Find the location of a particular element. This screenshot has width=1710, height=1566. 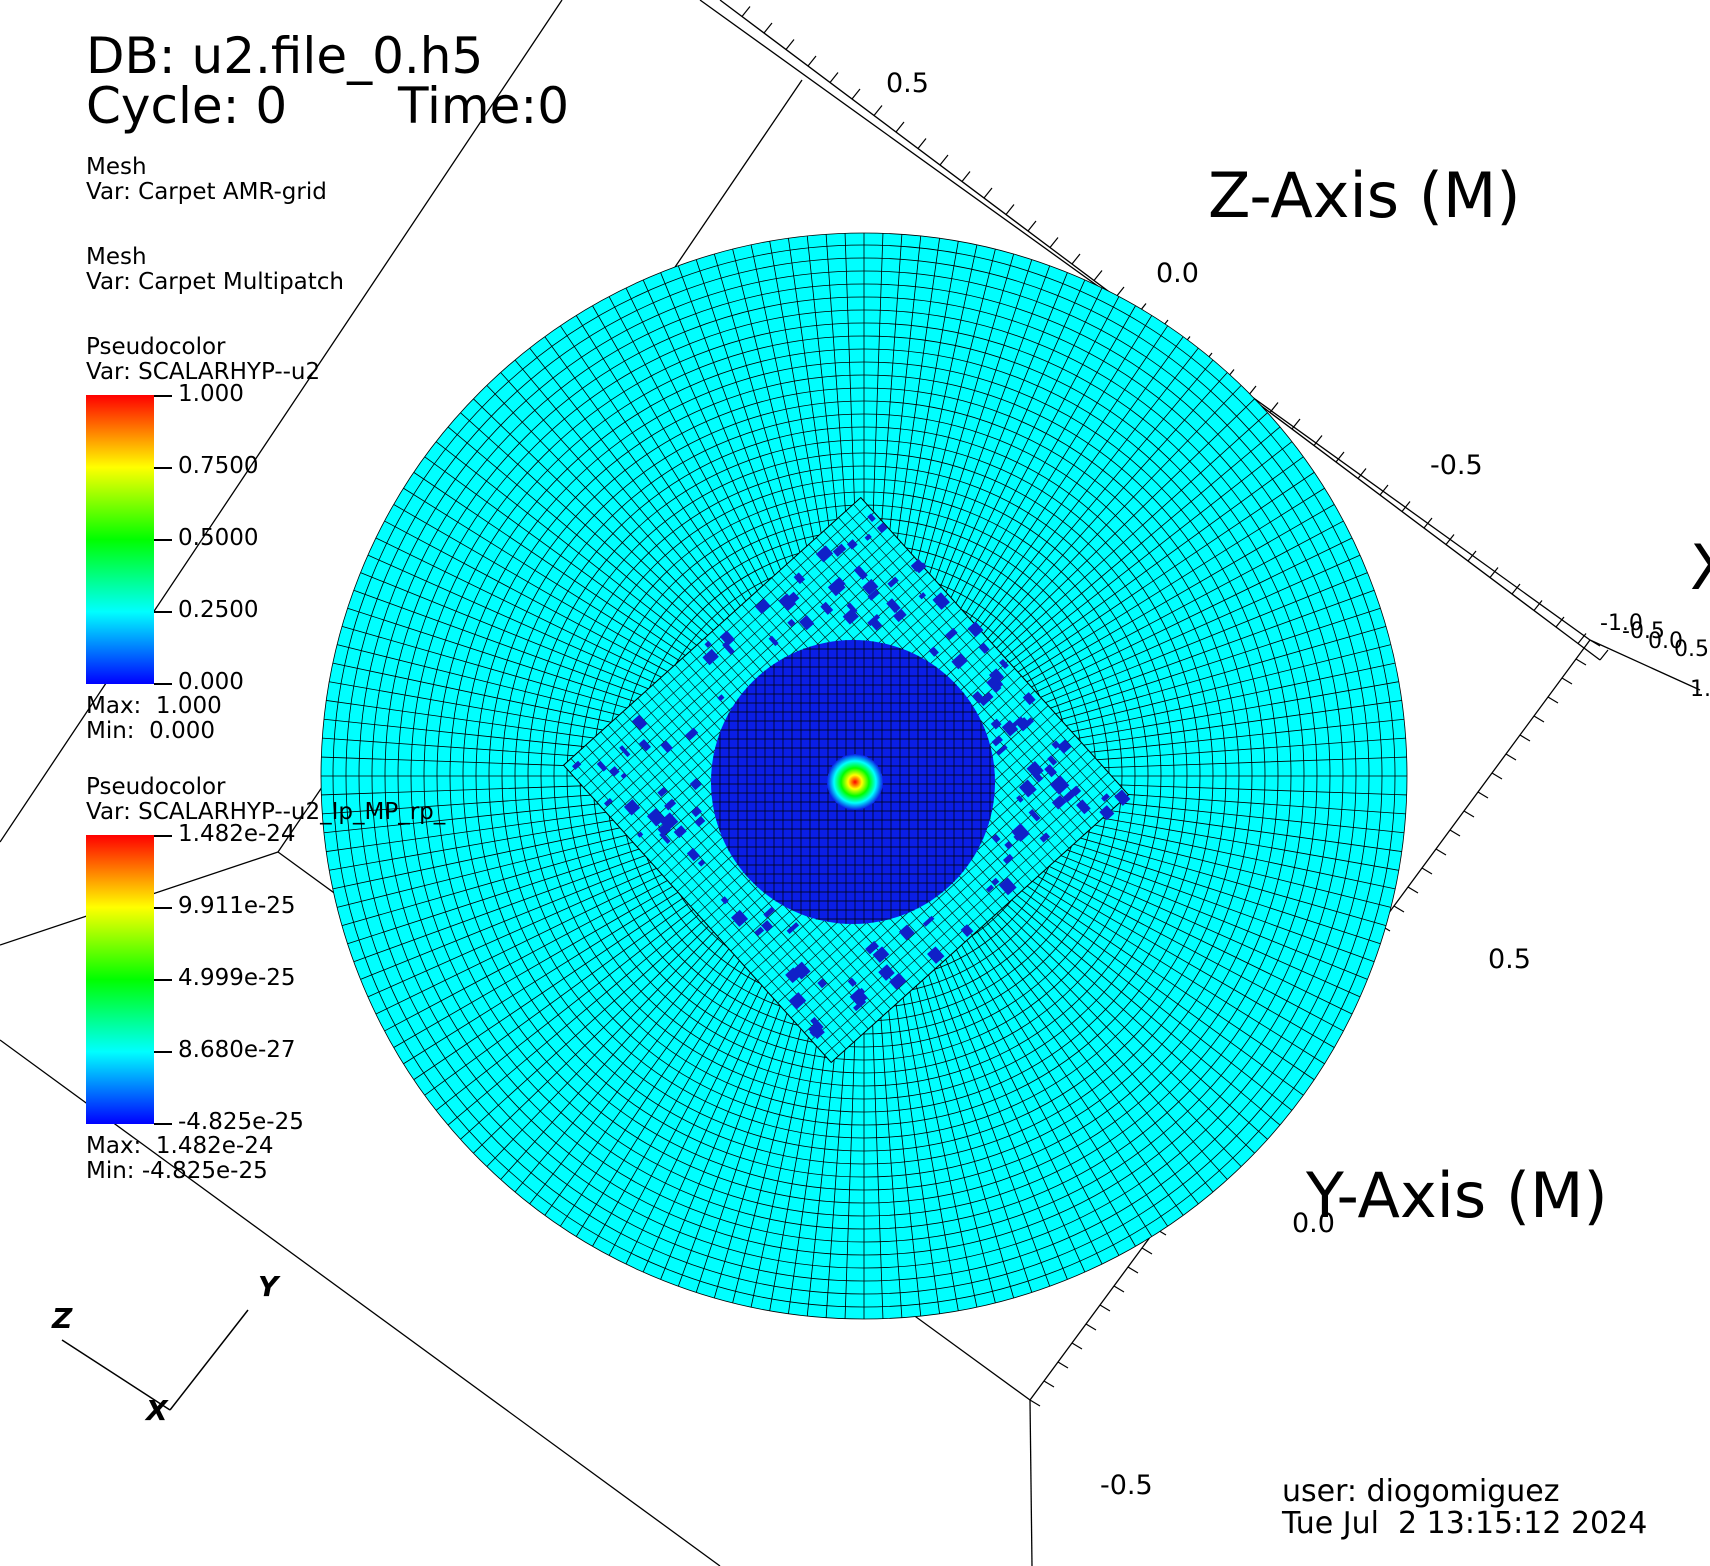

time-label: Time:0 is located at coordinates (484, 106).